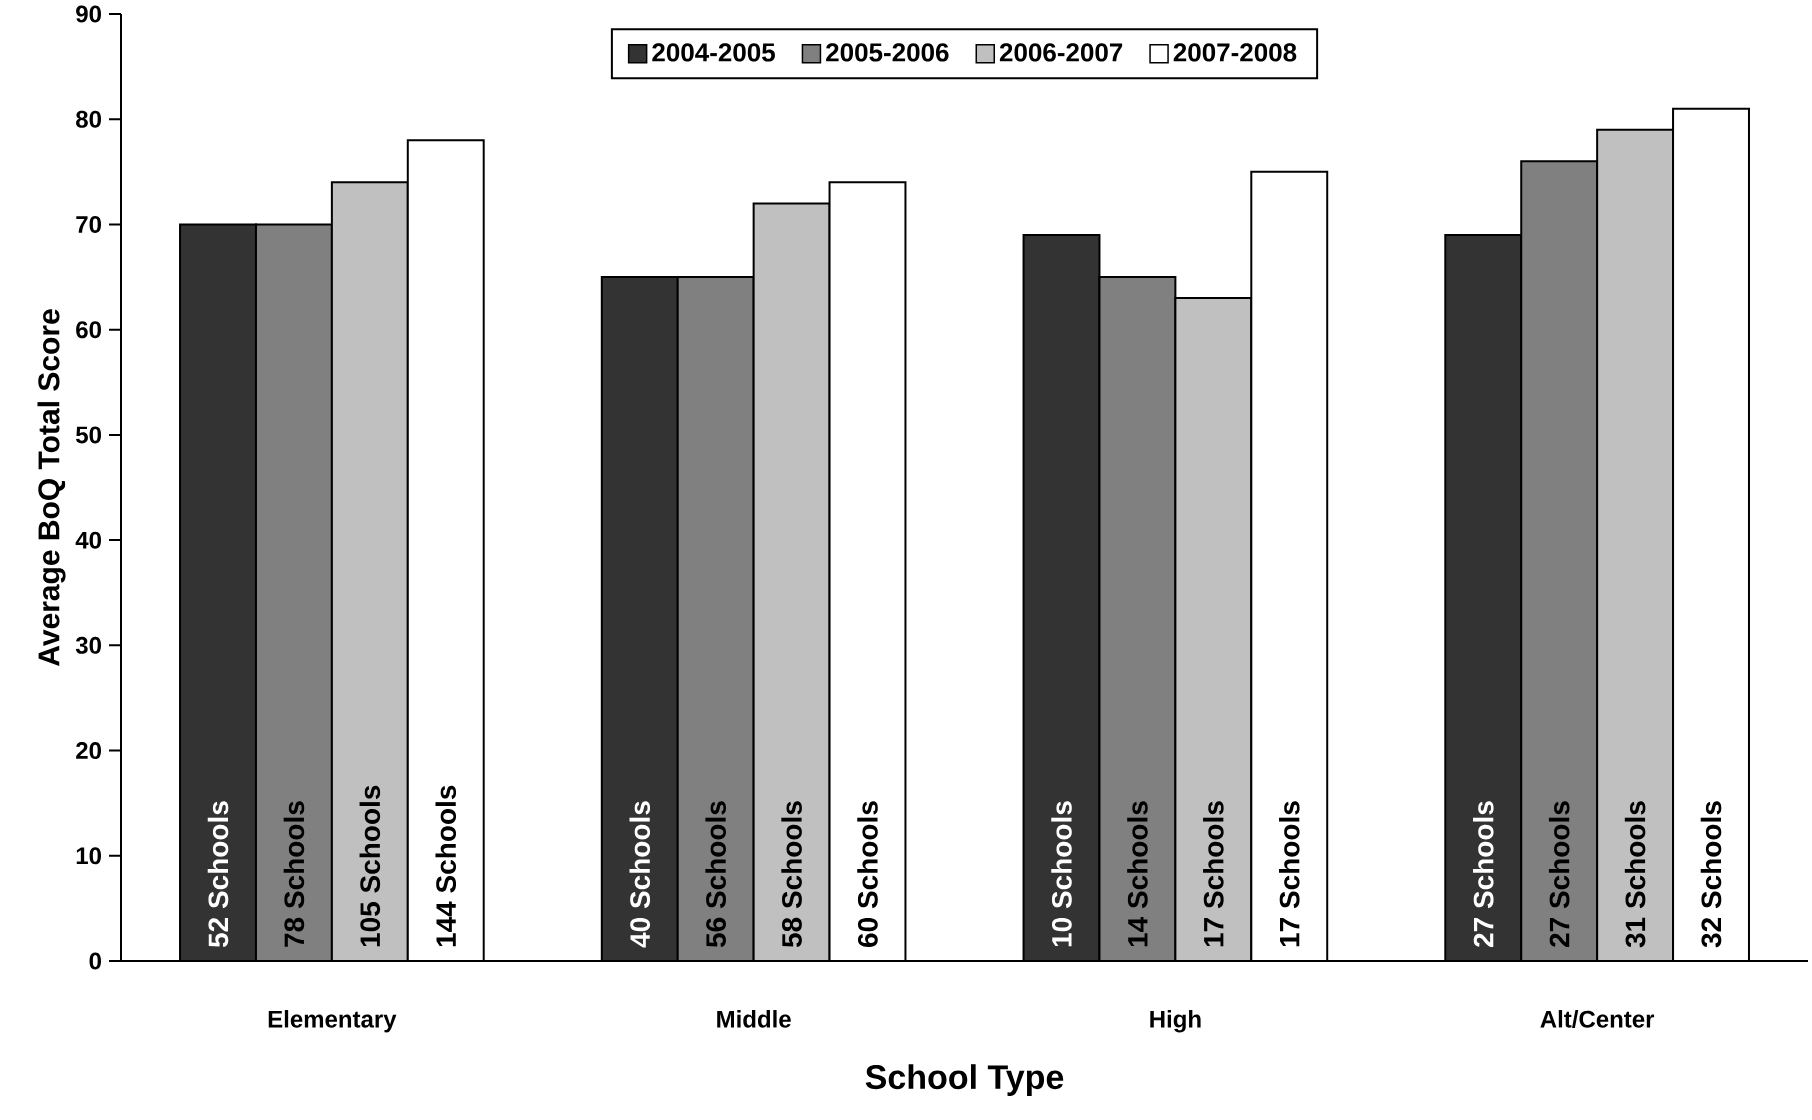  Describe the element at coordinates (887, 52) in the screenshot. I see `legend-label: 2005-2006` at that location.